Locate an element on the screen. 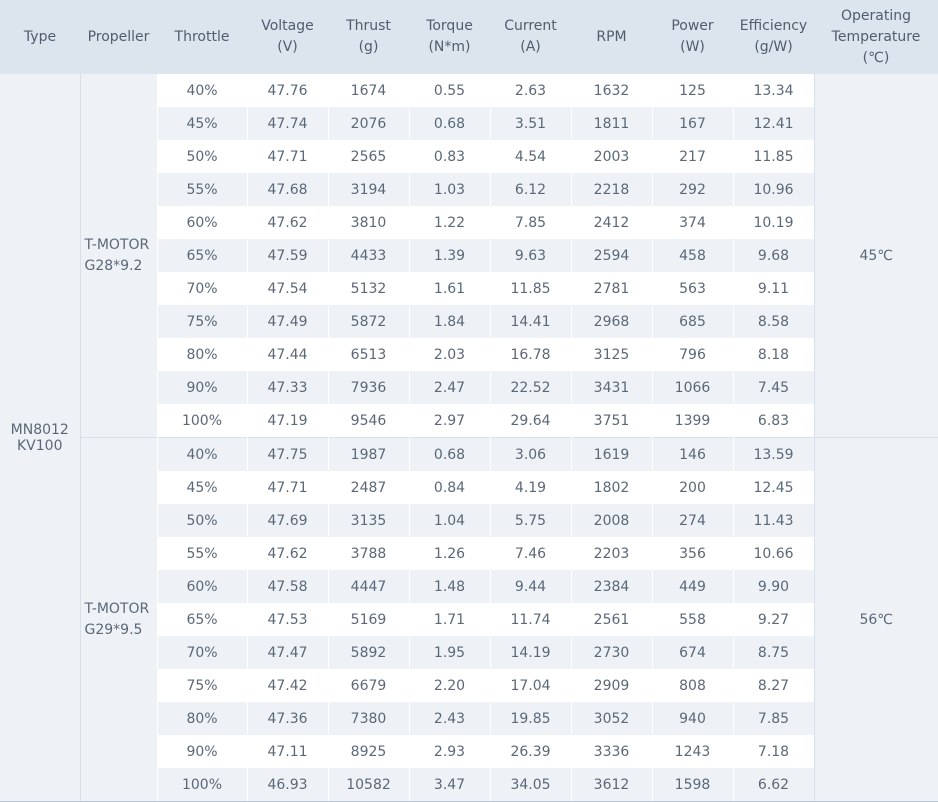  current-cell: 4.54 is located at coordinates (530, 156).